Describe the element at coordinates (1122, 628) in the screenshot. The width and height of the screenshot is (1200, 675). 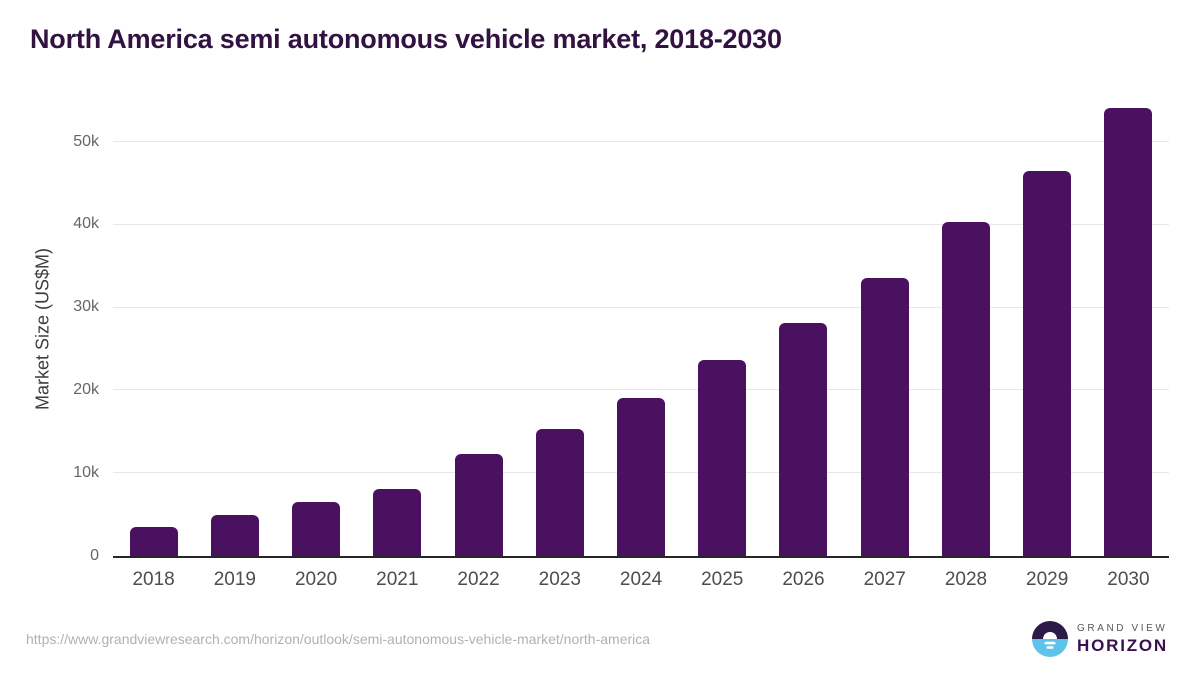
I see `logo-grand-view-text: GRAND VIEW` at that location.